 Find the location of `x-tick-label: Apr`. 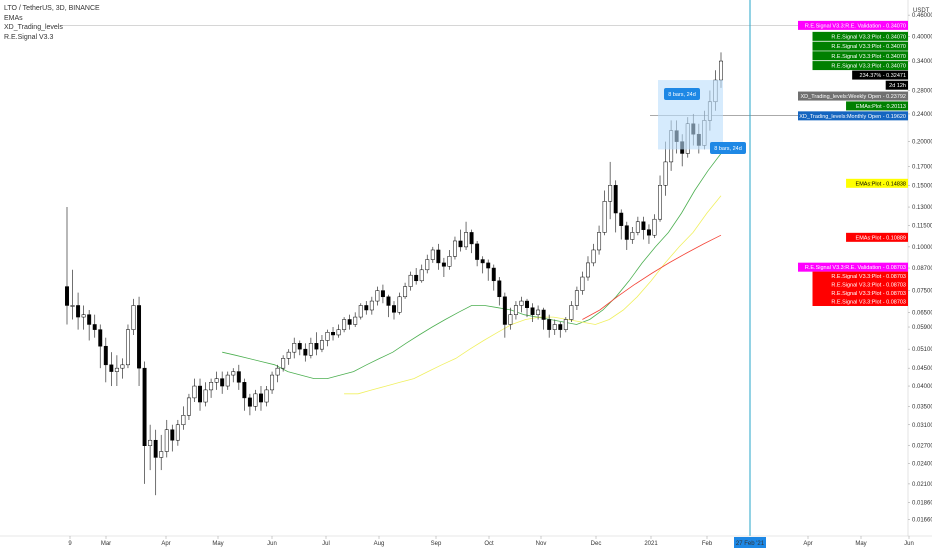

x-tick-label: Apr is located at coordinates (807, 544).